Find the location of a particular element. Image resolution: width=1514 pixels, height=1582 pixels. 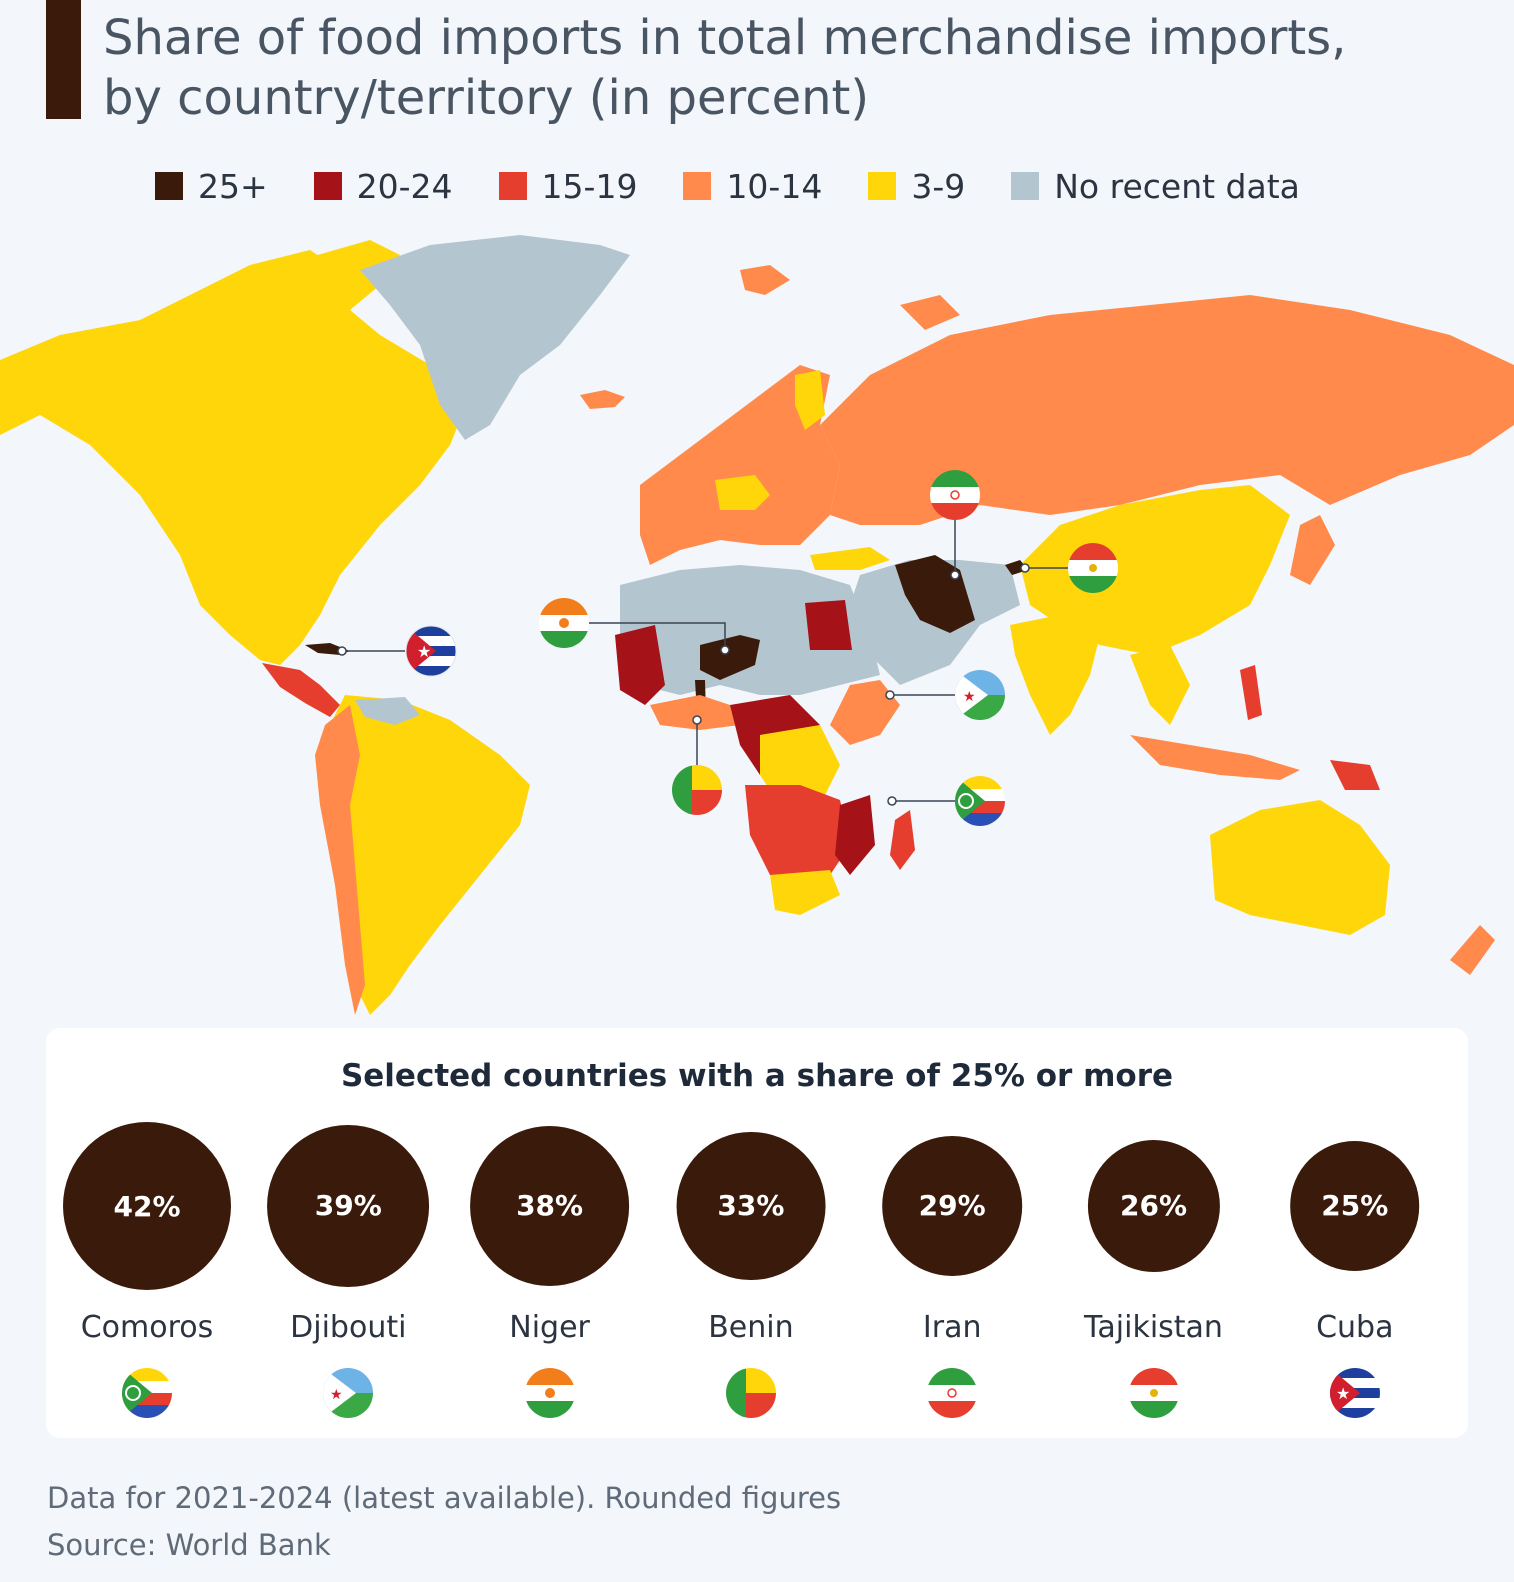

country-column: 39% Djibouti ★ is located at coordinates (348, 1273).